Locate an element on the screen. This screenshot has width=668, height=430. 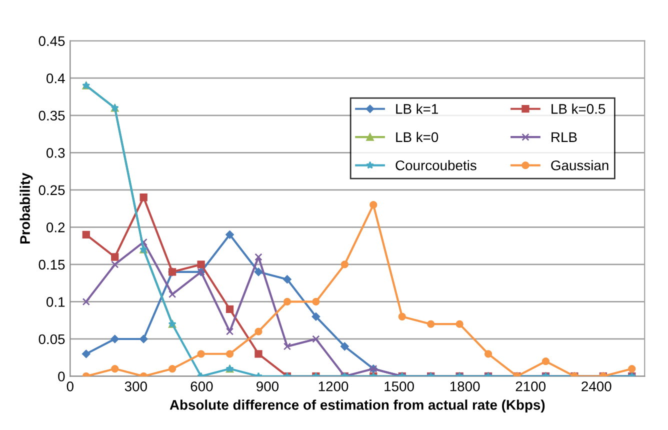
y-tick-label: 0.05 is located at coordinates (51, 339).